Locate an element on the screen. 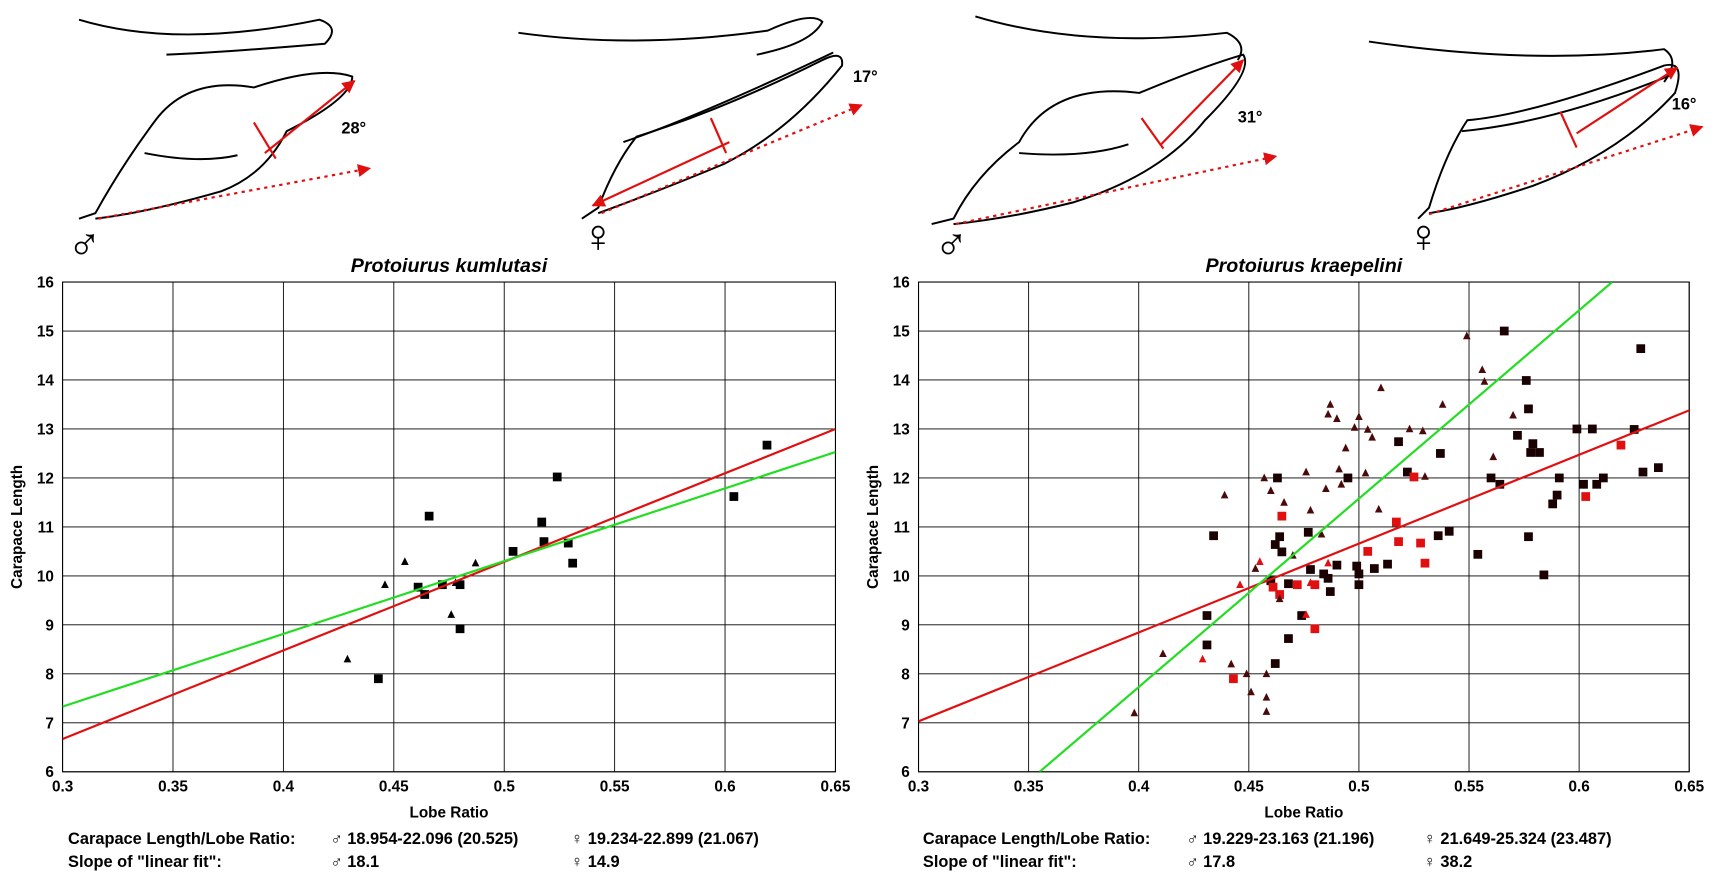  y-tick-label: 14 is located at coordinates (902, 380).